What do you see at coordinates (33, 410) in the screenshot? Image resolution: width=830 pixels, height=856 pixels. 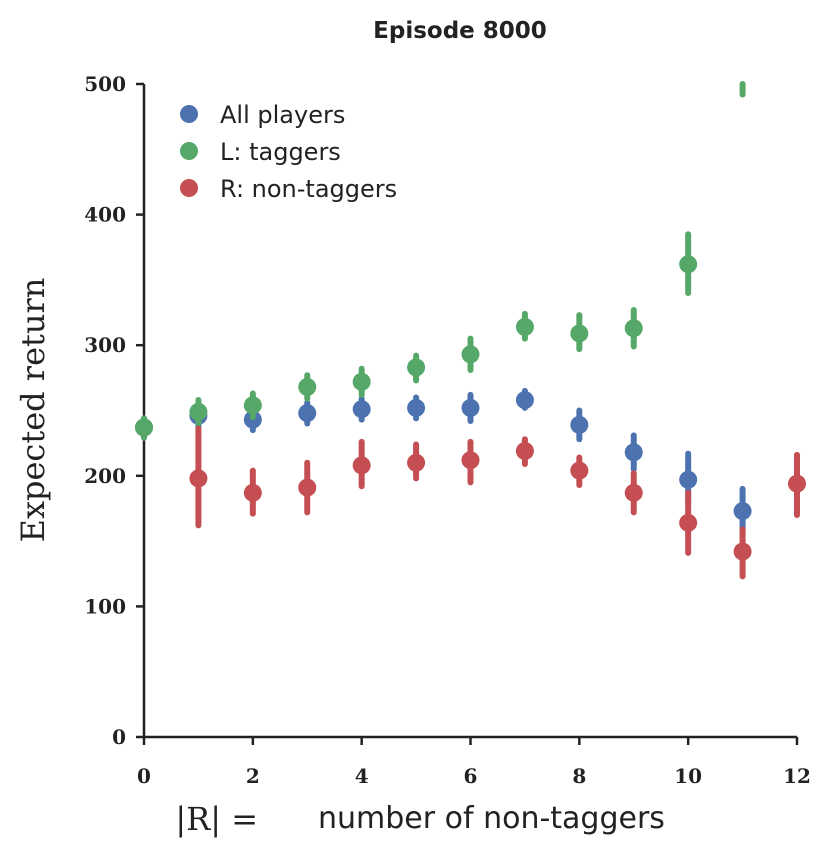 I see `y-axis-label: Expected return` at bounding box center [33, 410].